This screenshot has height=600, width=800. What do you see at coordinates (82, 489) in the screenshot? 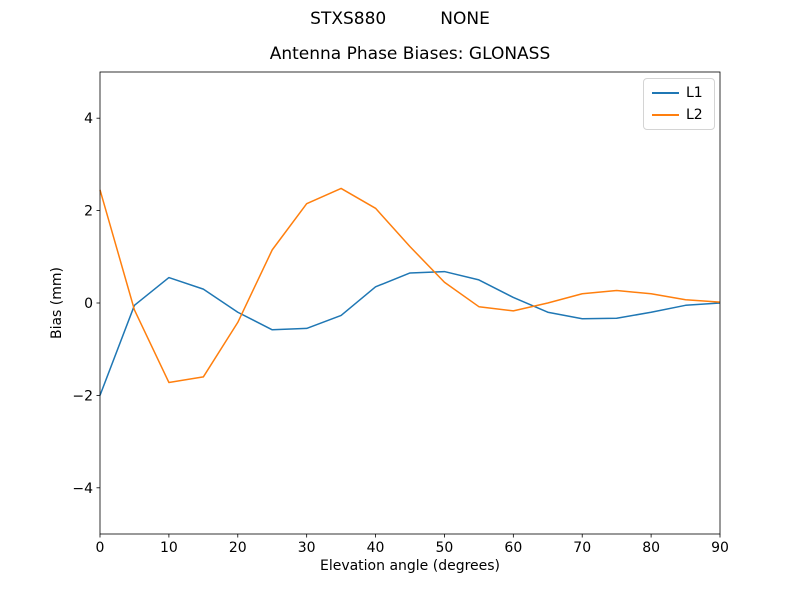
I see `y-tick-label: −4` at bounding box center [82, 489].